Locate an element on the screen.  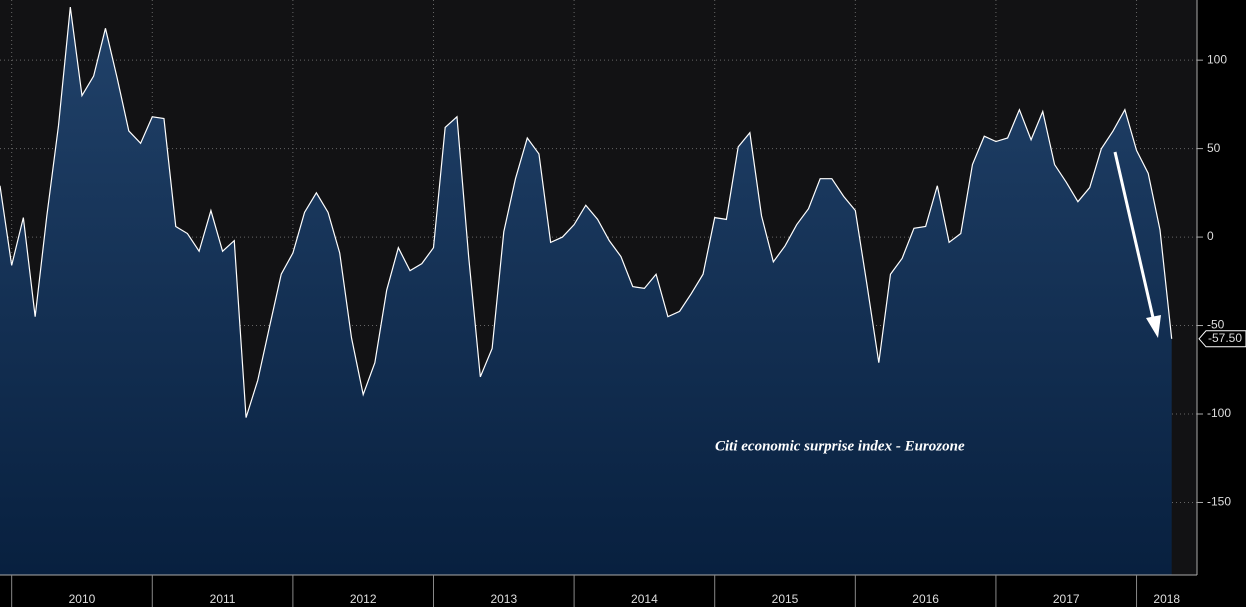
value-label: -57.50 is located at coordinates (1225, 338).